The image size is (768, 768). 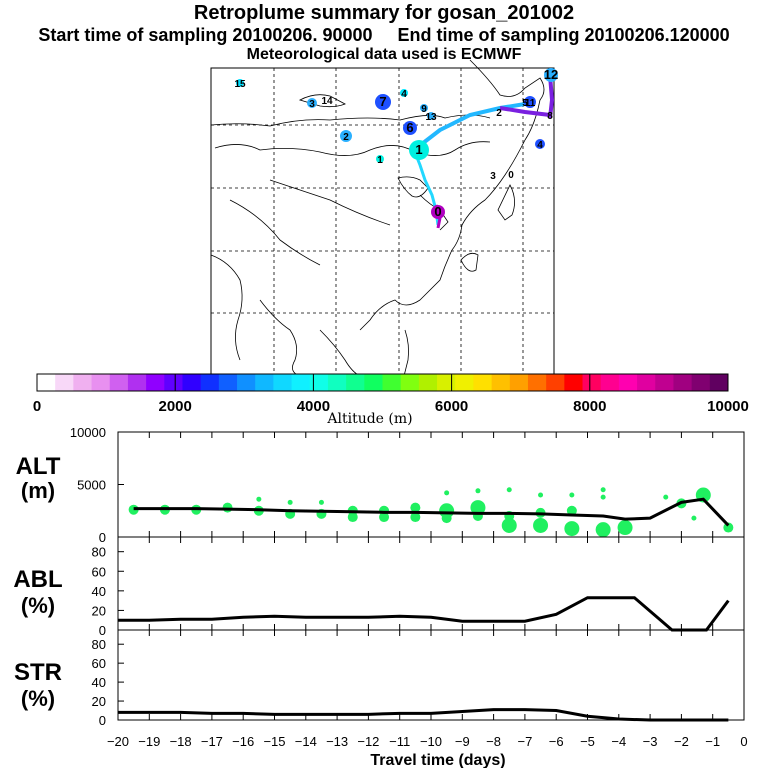 I want to click on marker-label: 2, so click(x=346, y=137).